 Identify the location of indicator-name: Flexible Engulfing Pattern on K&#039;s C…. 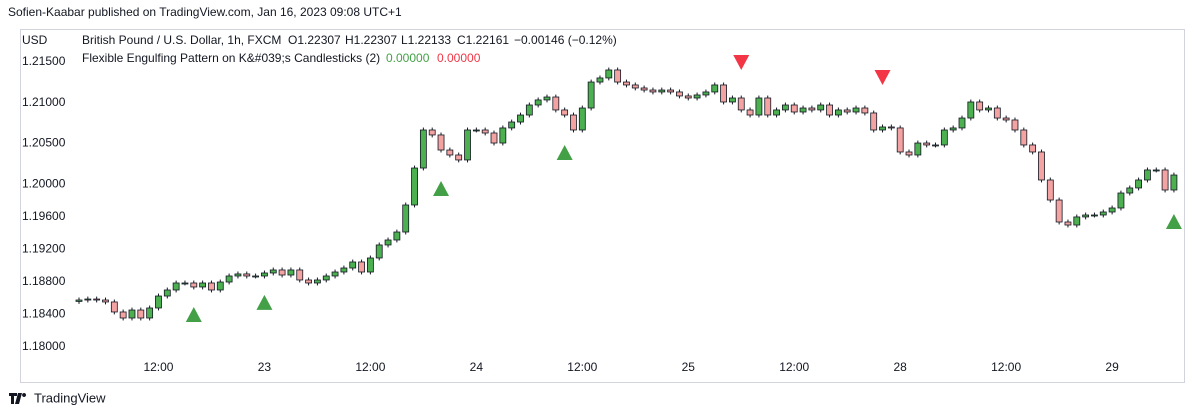
(231, 58).